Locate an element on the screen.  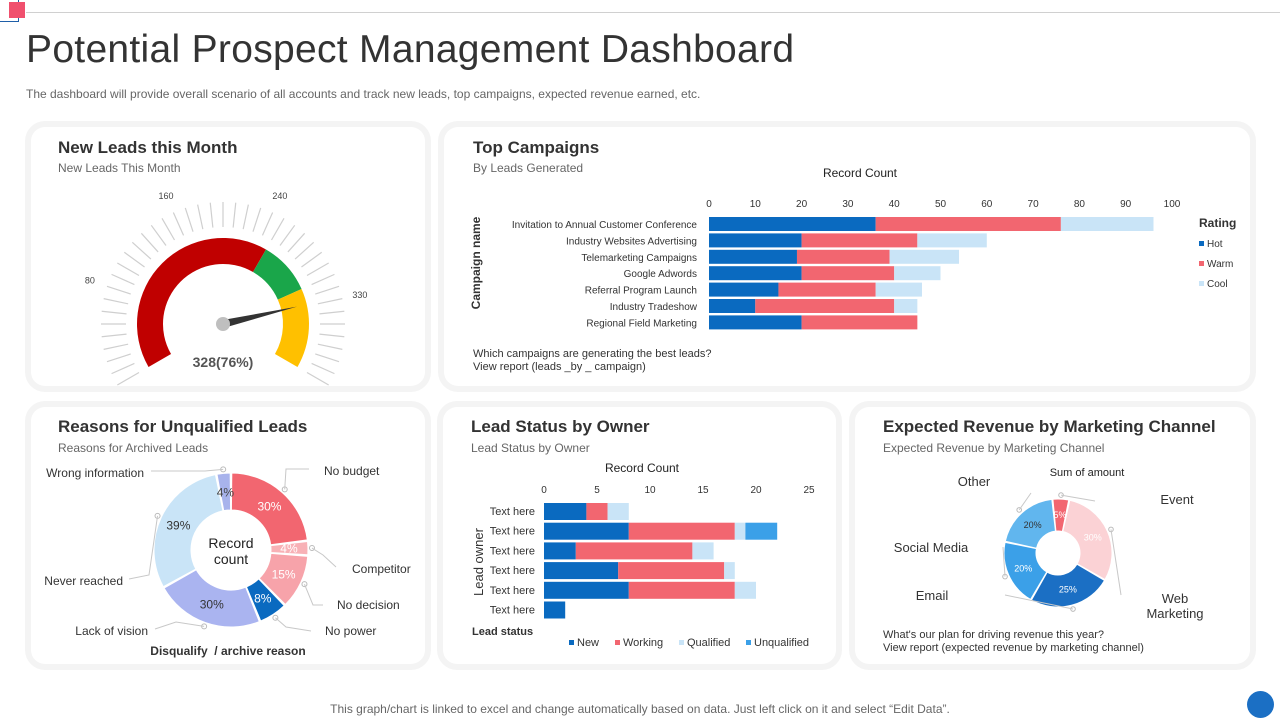
campaigns-x-tick: 60 is located at coordinates (987, 204).